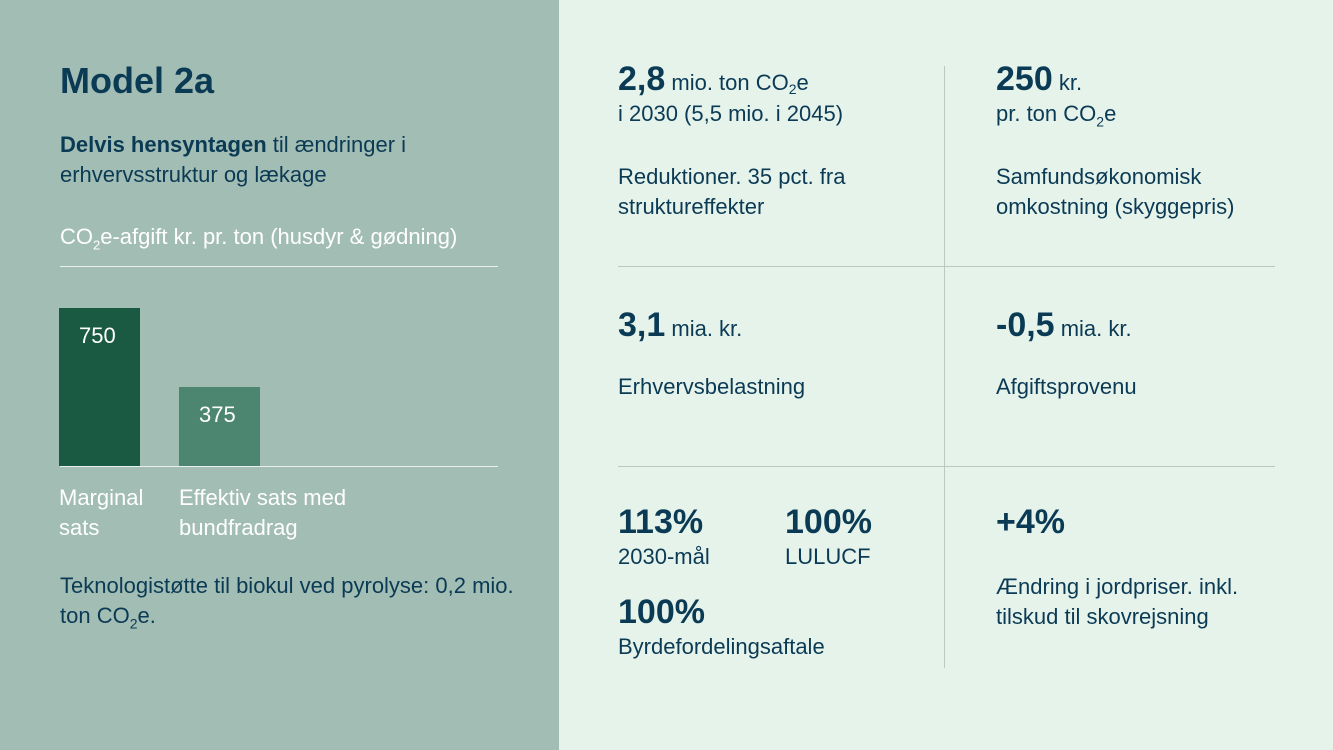 Image resolution: width=1333 pixels, height=750 pixels. Describe the element at coordinates (828, 556) in the screenshot. I see `kpi-lulucf-desc: LULUCF` at that location.